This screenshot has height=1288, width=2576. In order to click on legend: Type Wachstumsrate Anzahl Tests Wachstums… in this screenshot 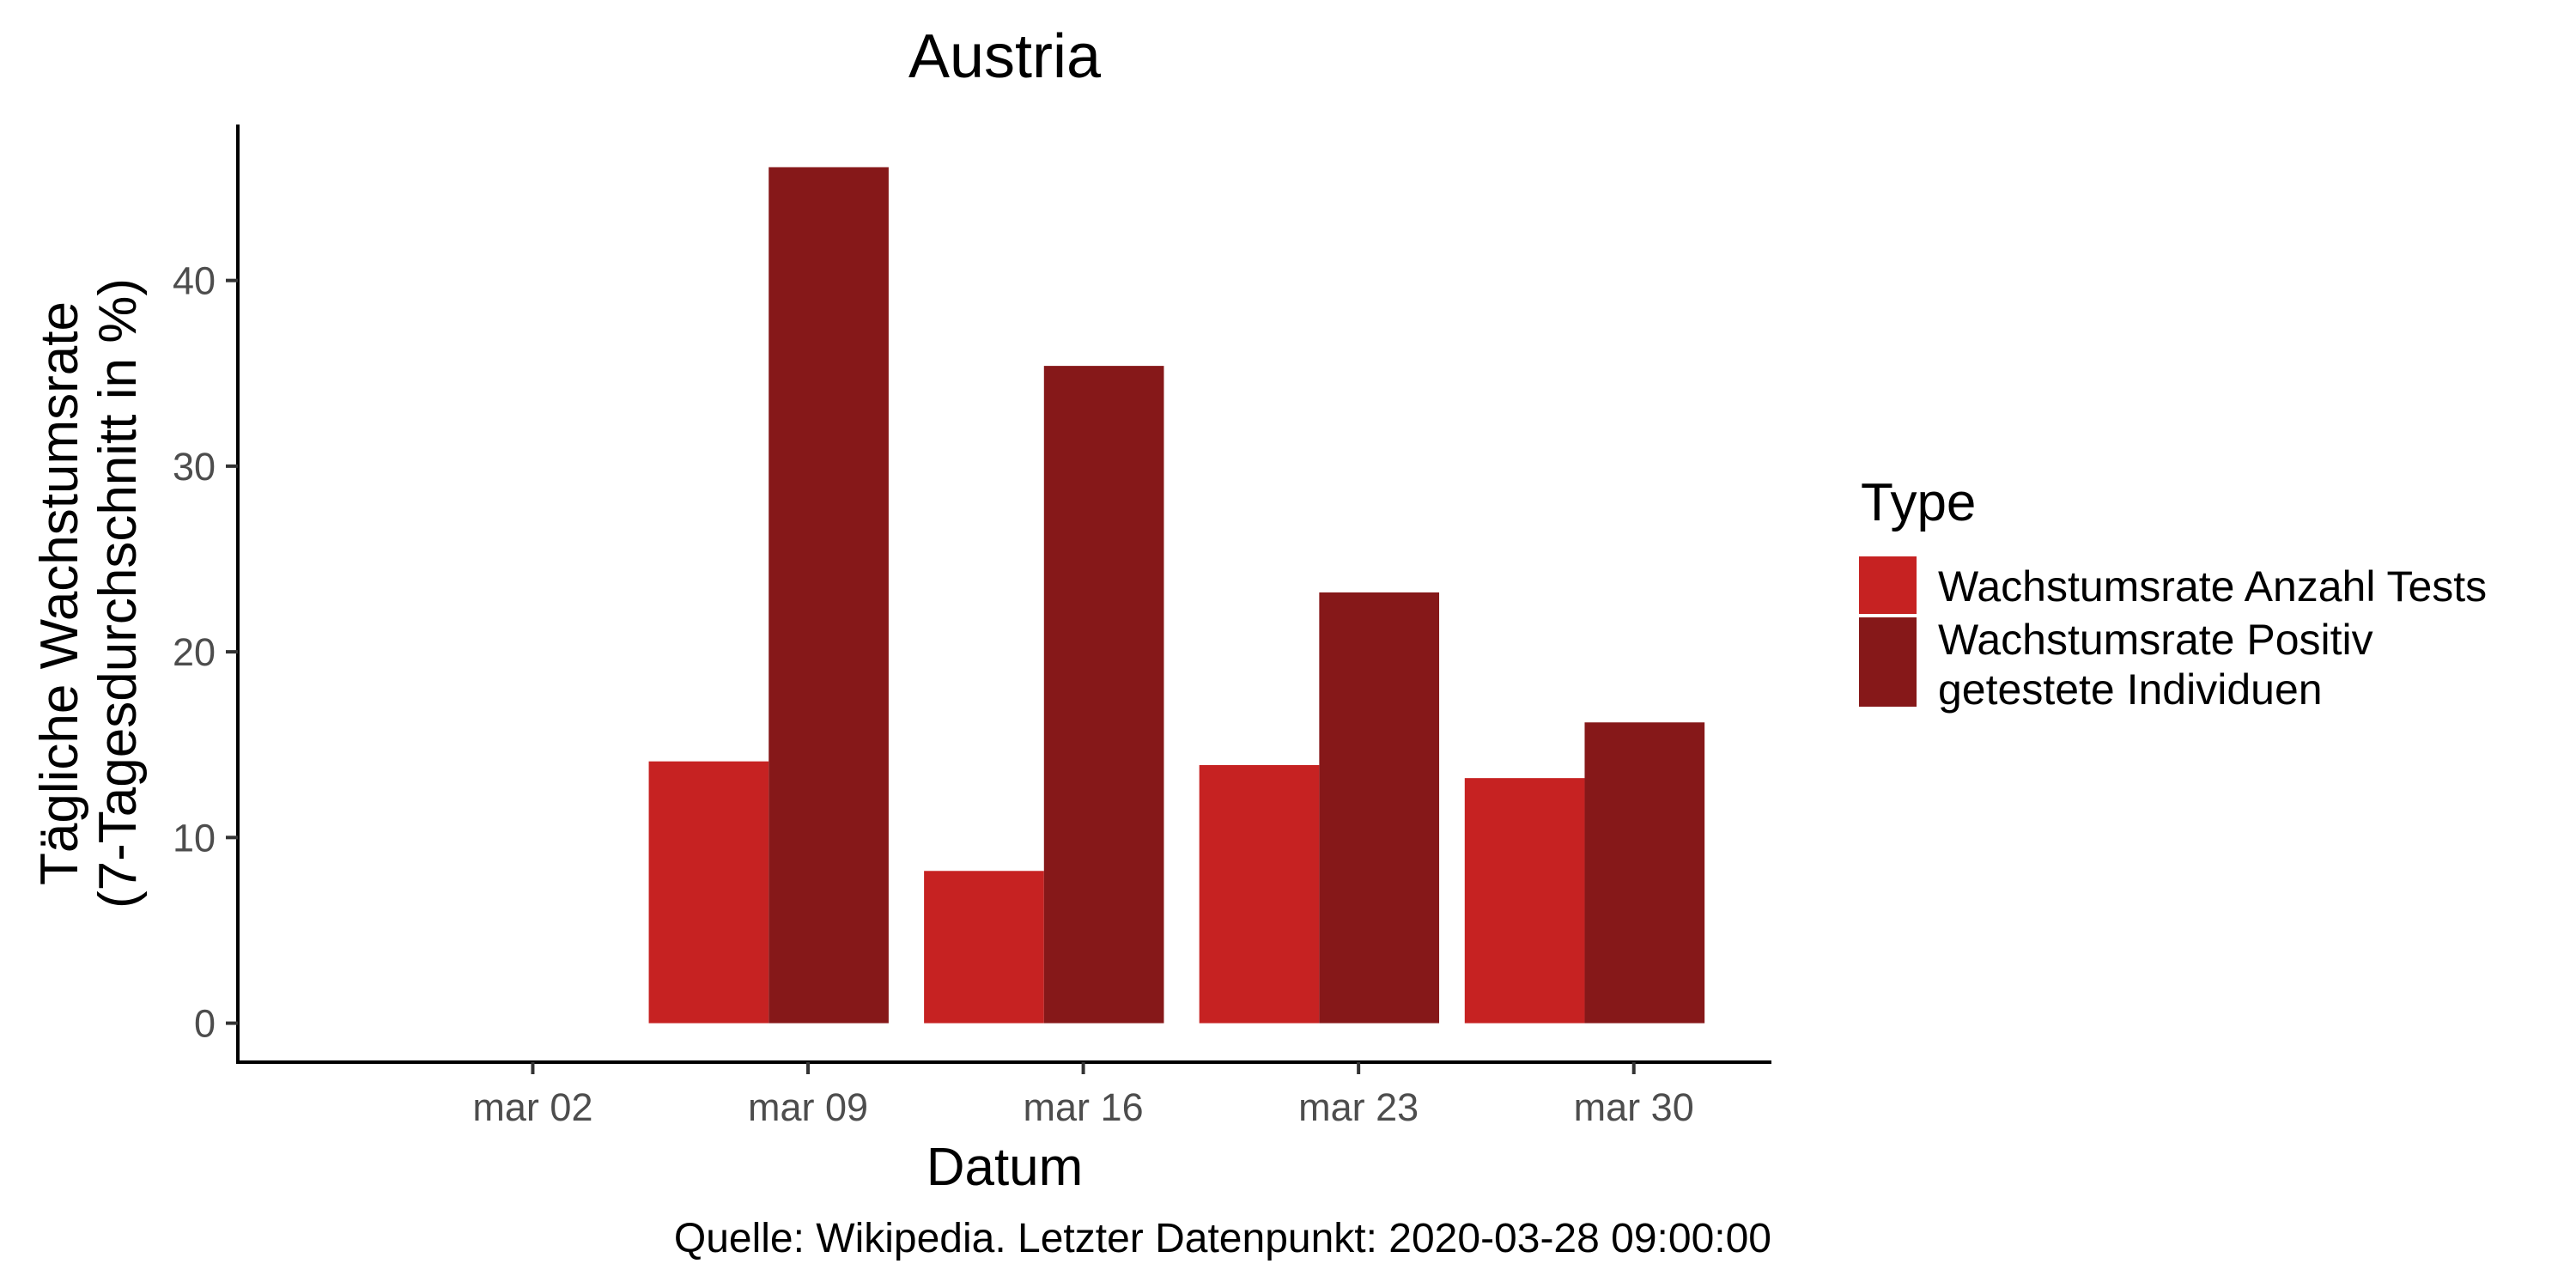, I will do `click(2173, 594)`.